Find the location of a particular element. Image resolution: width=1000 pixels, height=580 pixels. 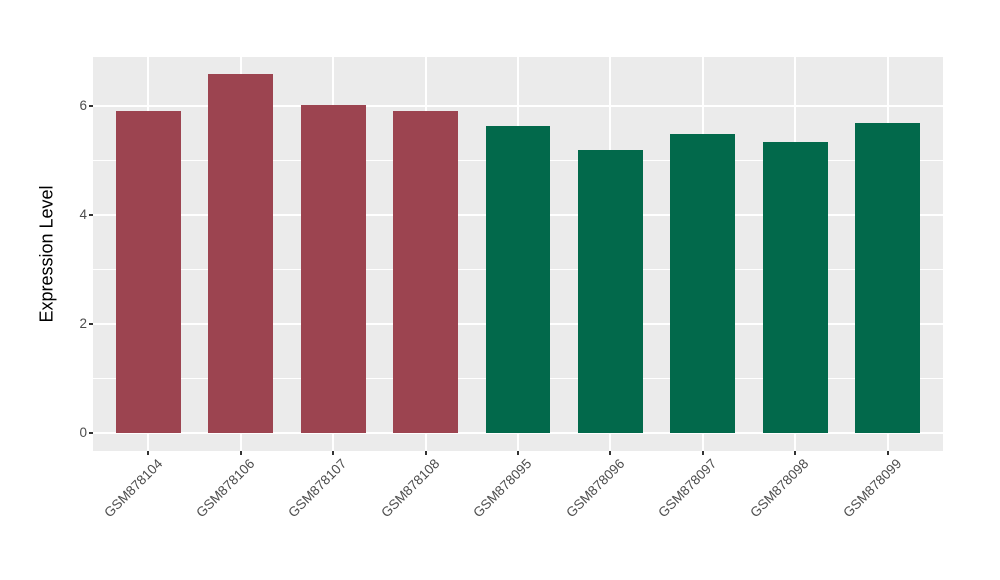

x-tick-label: GSM878108 is located at coordinates (410, 488).